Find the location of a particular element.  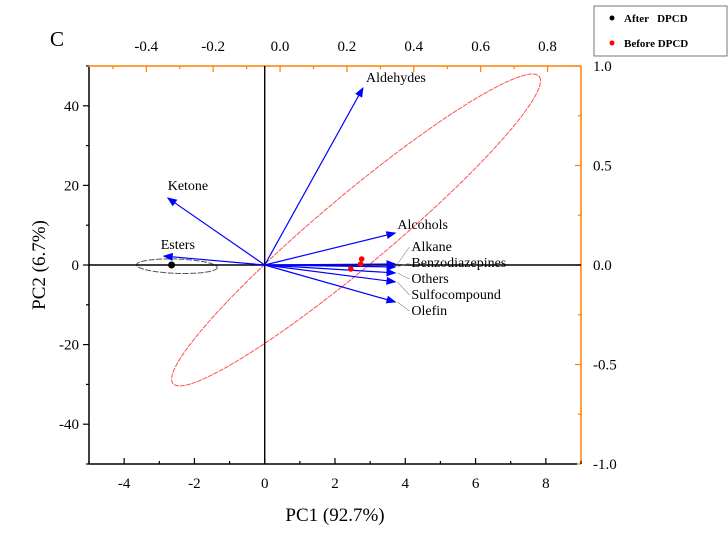

legend-label-after: After DPCD is located at coordinates (656, 19).